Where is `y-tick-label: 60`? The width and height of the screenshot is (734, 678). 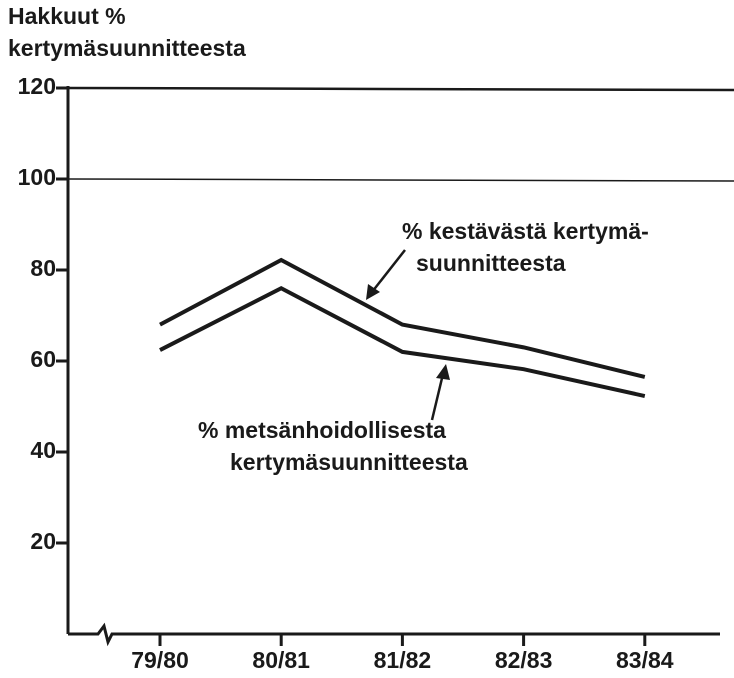
y-tick-label: 60 is located at coordinates (43, 359).